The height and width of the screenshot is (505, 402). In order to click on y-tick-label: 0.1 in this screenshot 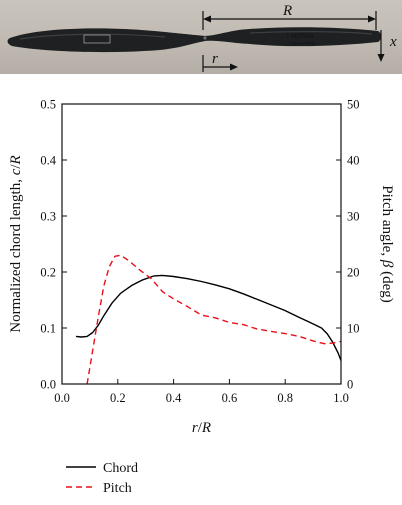, I will do `click(48, 329)`.